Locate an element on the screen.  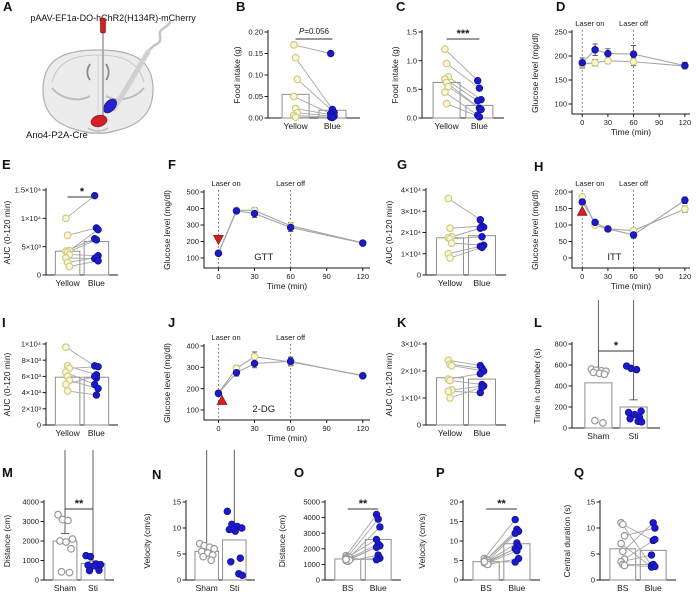
y-tick-label: 1×10⁴ is located at coordinates (31, 218).